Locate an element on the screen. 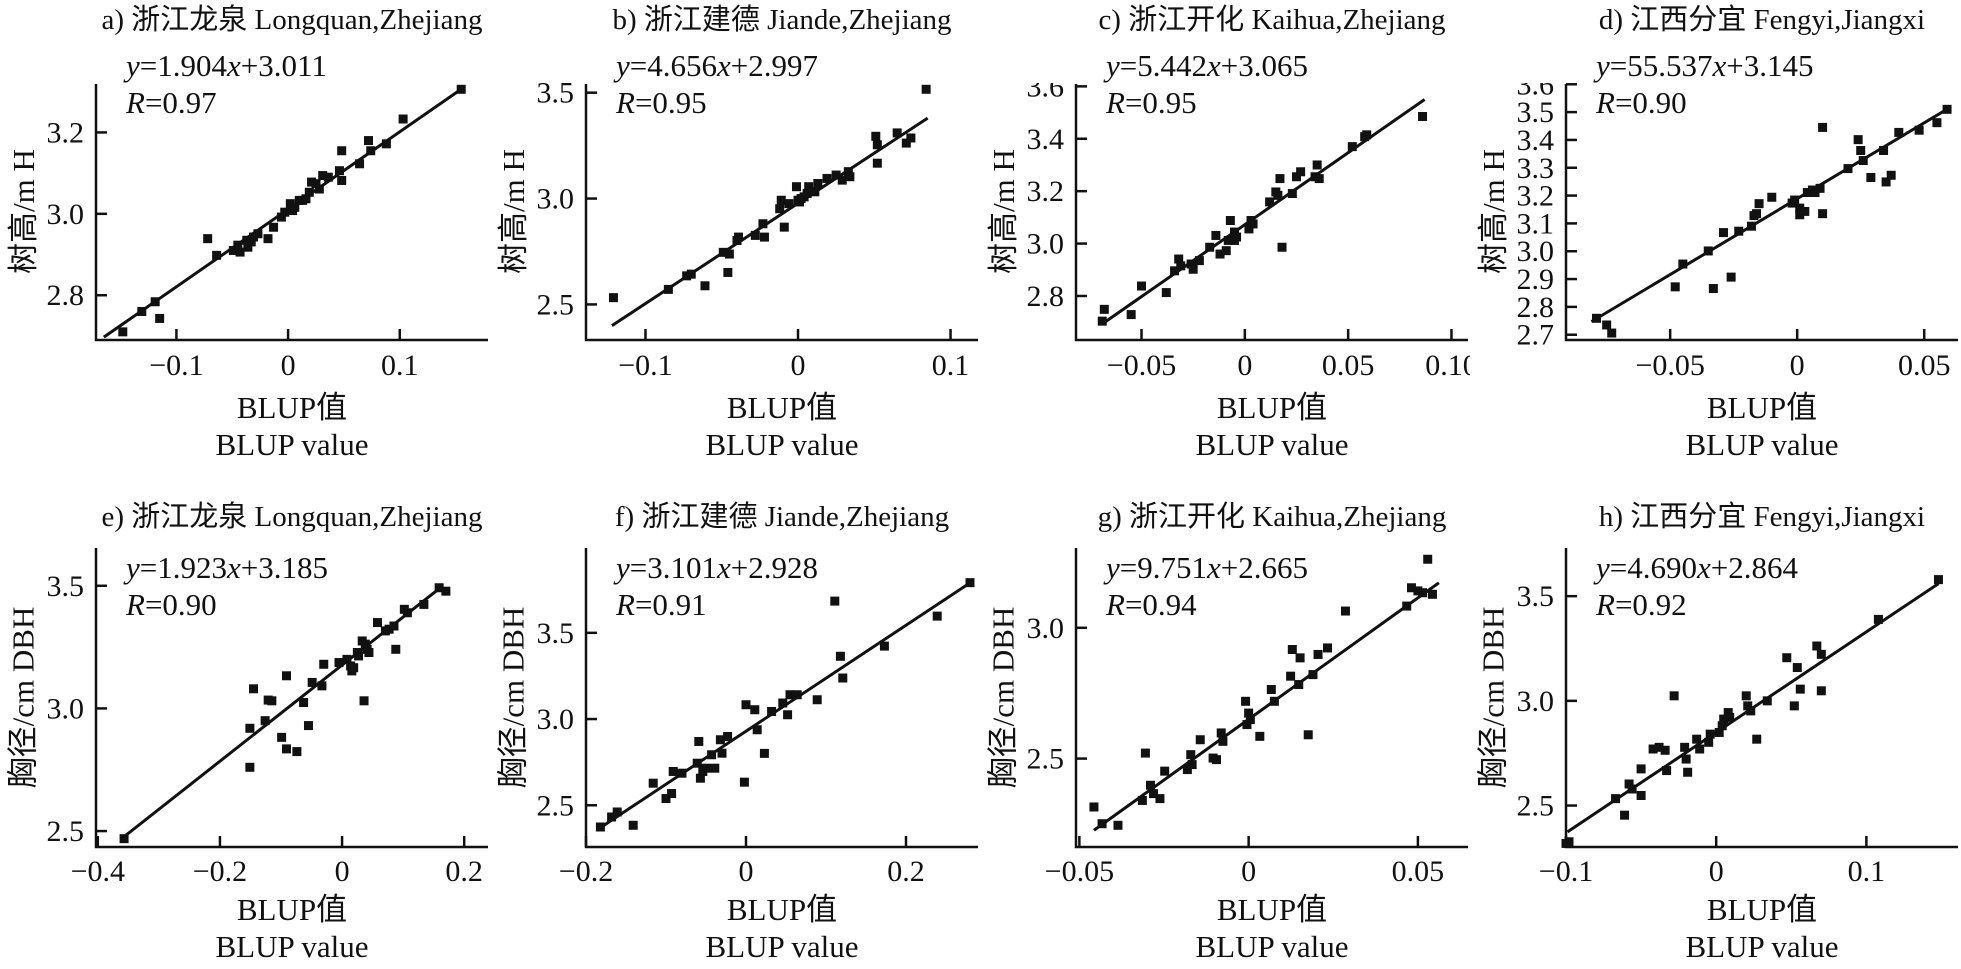 This screenshot has width=1961, height=969. scatter-plot-b: 2.5 3.0 3.5 −0.1 0 0.1 is located at coordinates (757, 232).